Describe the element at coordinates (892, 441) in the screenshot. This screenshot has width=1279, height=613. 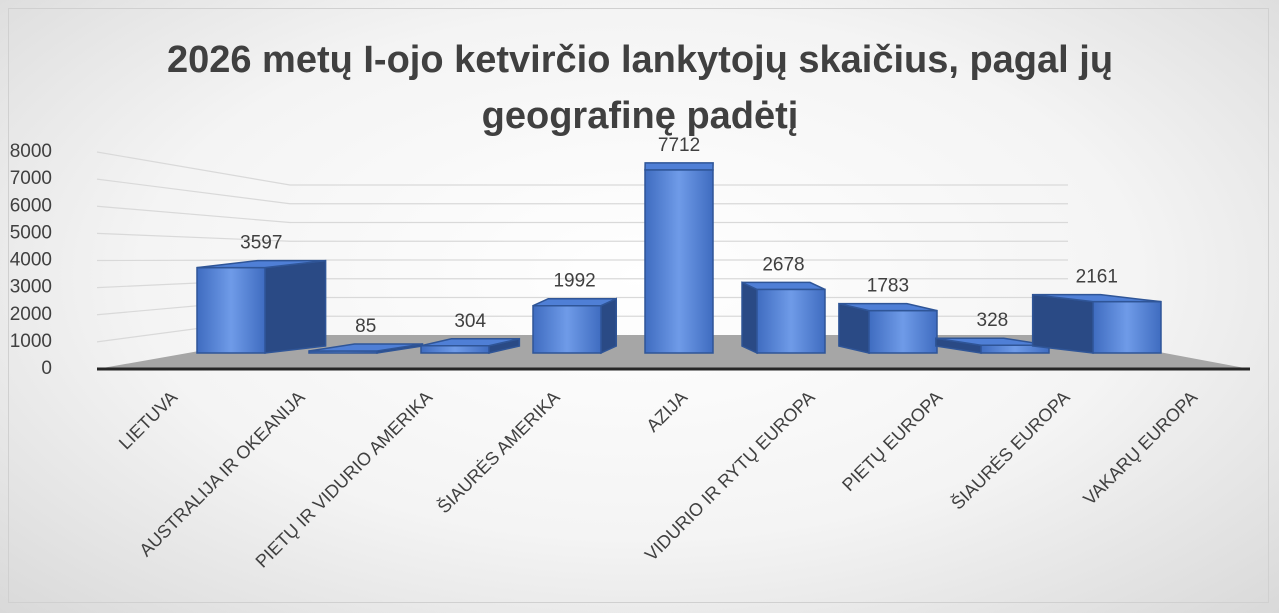
I see `x-tick-label: PIETŲ EUROPA` at that location.